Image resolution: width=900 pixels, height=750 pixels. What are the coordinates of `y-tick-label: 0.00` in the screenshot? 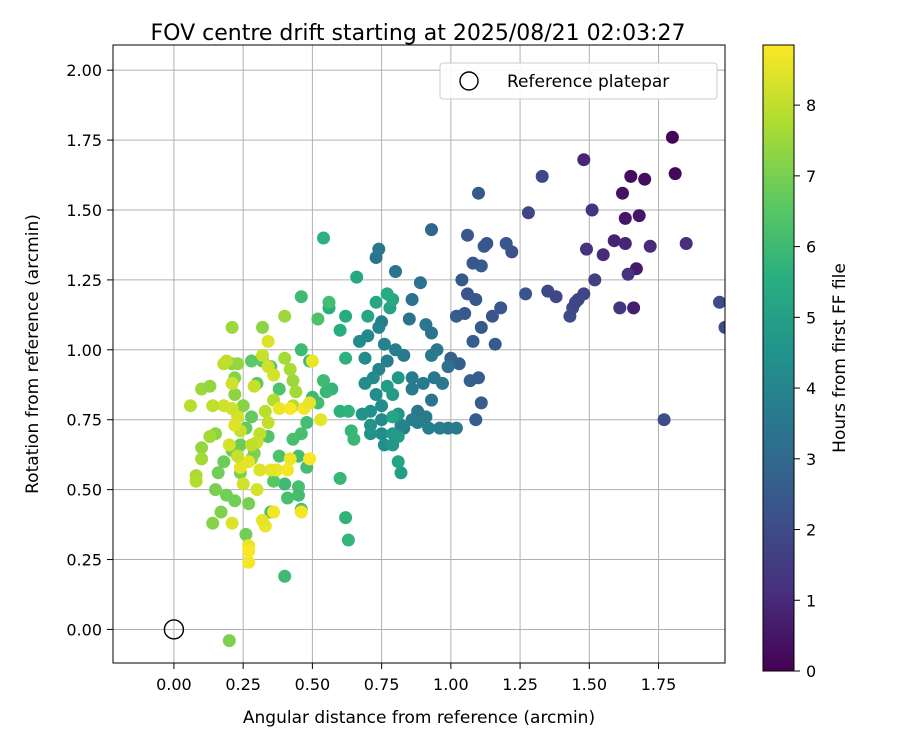 It's located at (84, 629).